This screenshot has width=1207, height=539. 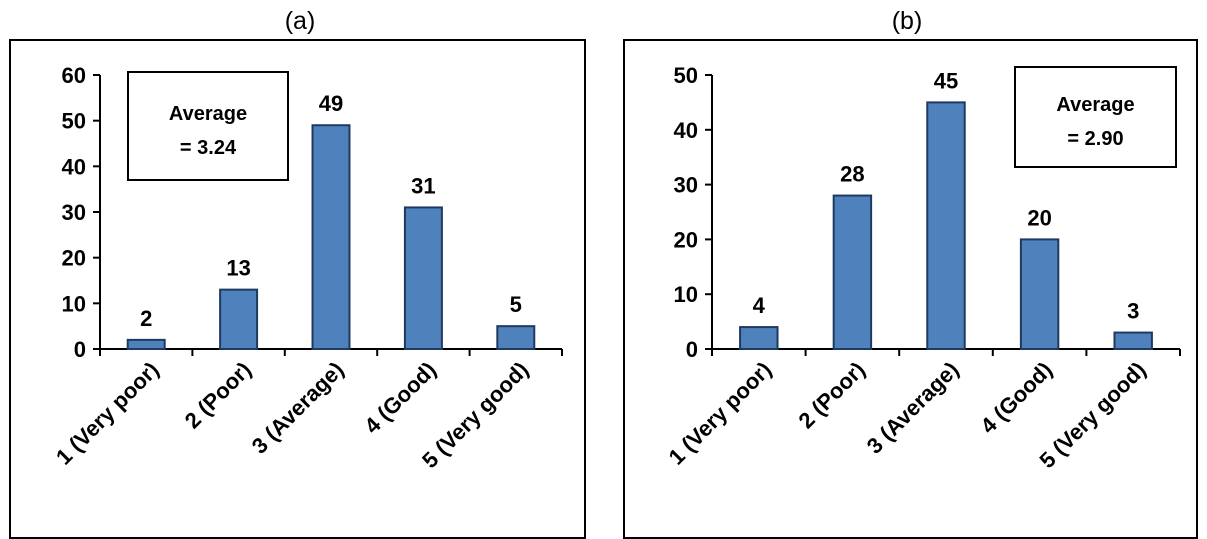 What do you see at coordinates (516, 304) in the screenshot?
I see `data-label: 5` at bounding box center [516, 304].